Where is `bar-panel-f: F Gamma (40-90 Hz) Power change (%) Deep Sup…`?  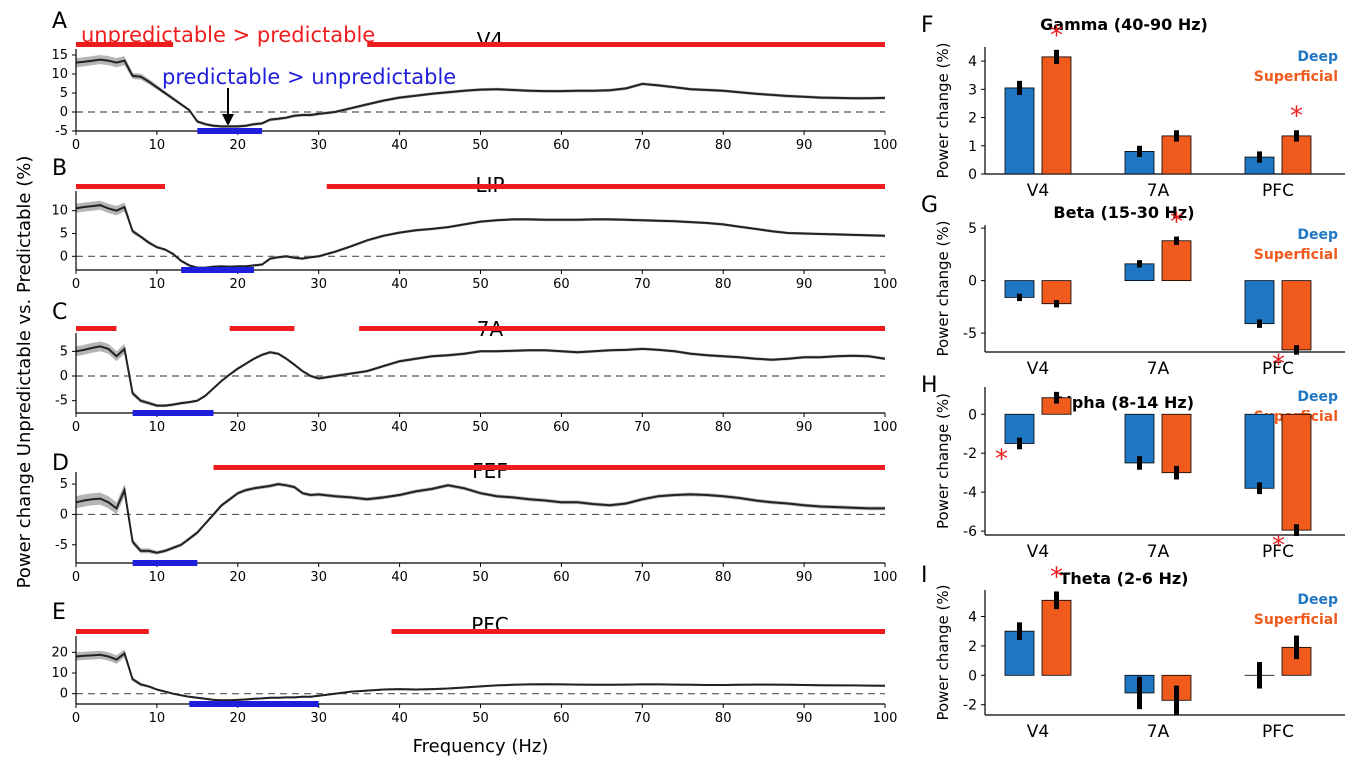 bar-panel-f: F Gamma (40-90 Hz) Power change (%) Deep Sup… is located at coordinates (1133, 107).